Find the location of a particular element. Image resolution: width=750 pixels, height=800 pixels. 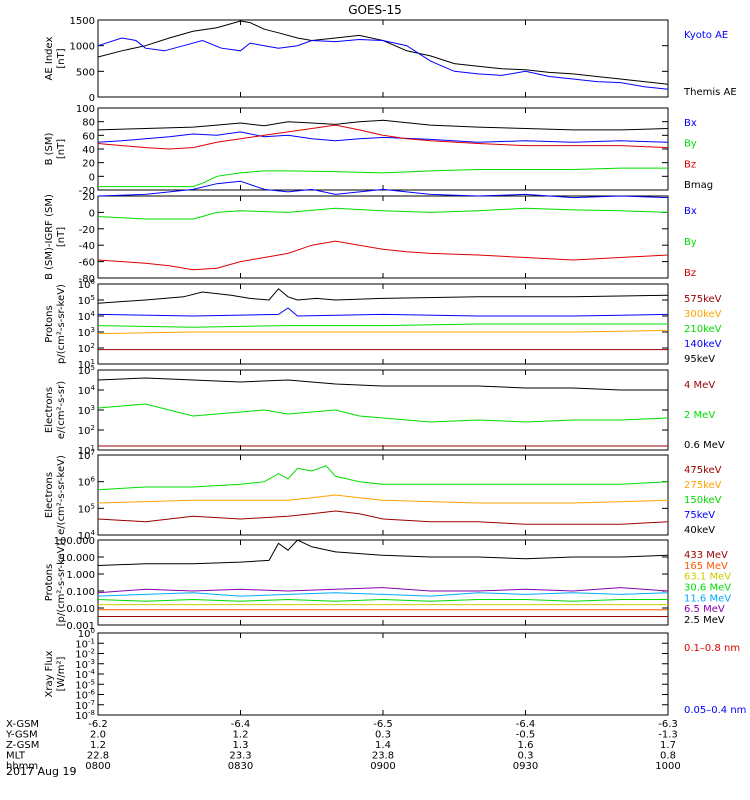

ephemeris-value: -6.3 is located at coordinates (668, 724).